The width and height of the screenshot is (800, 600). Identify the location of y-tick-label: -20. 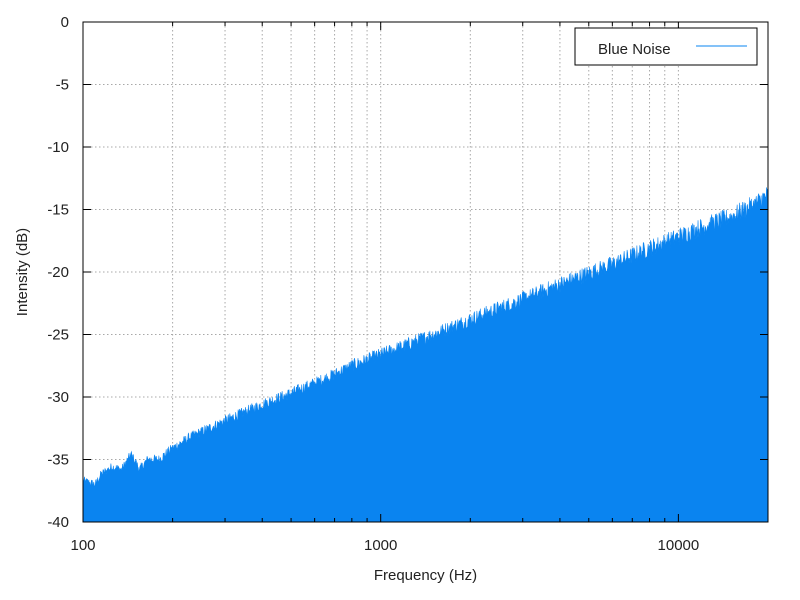
(58, 272).